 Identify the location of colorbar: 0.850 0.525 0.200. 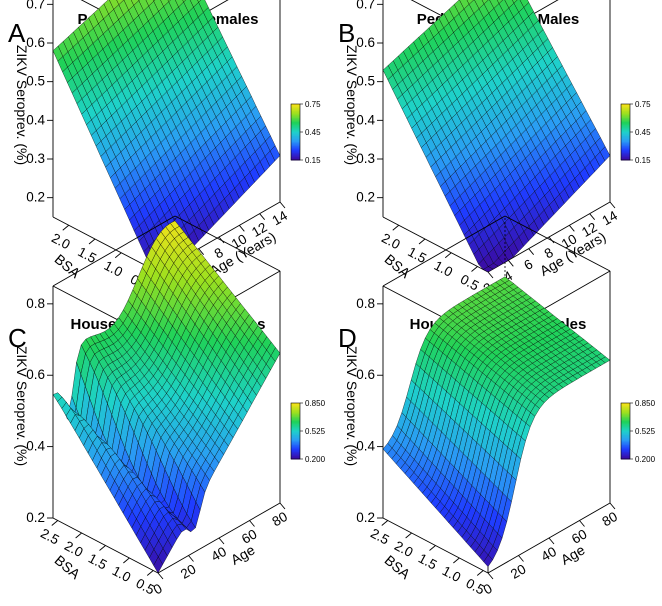
(308, 431).